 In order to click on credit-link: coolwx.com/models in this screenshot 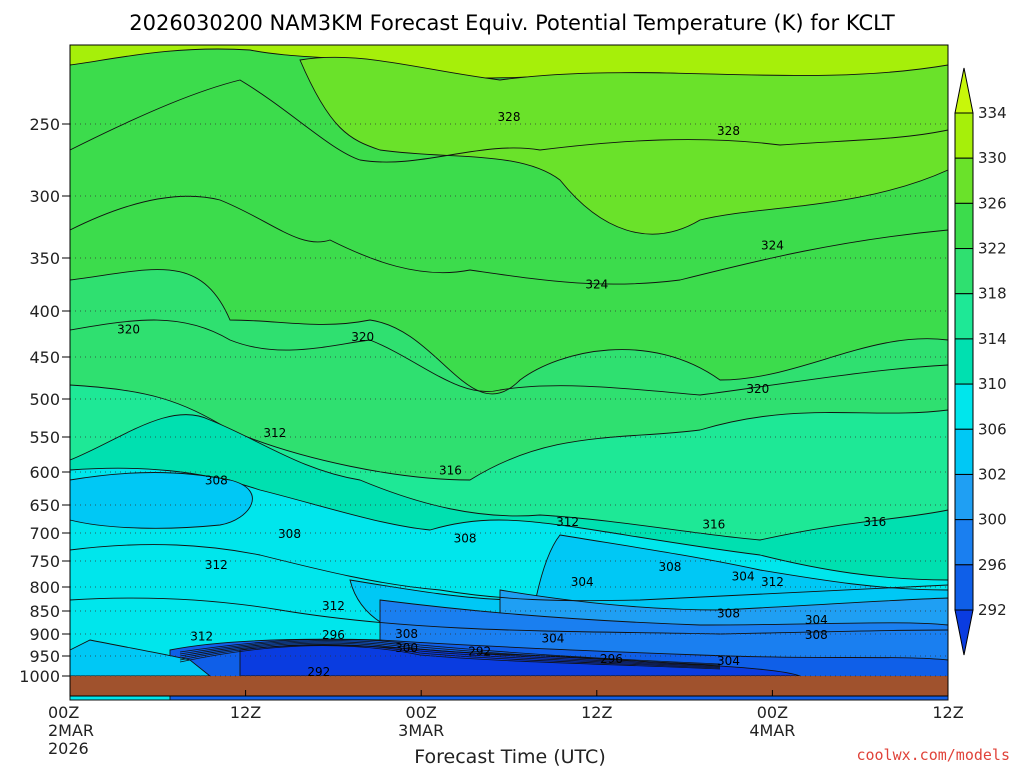, I will do `click(933, 755)`.